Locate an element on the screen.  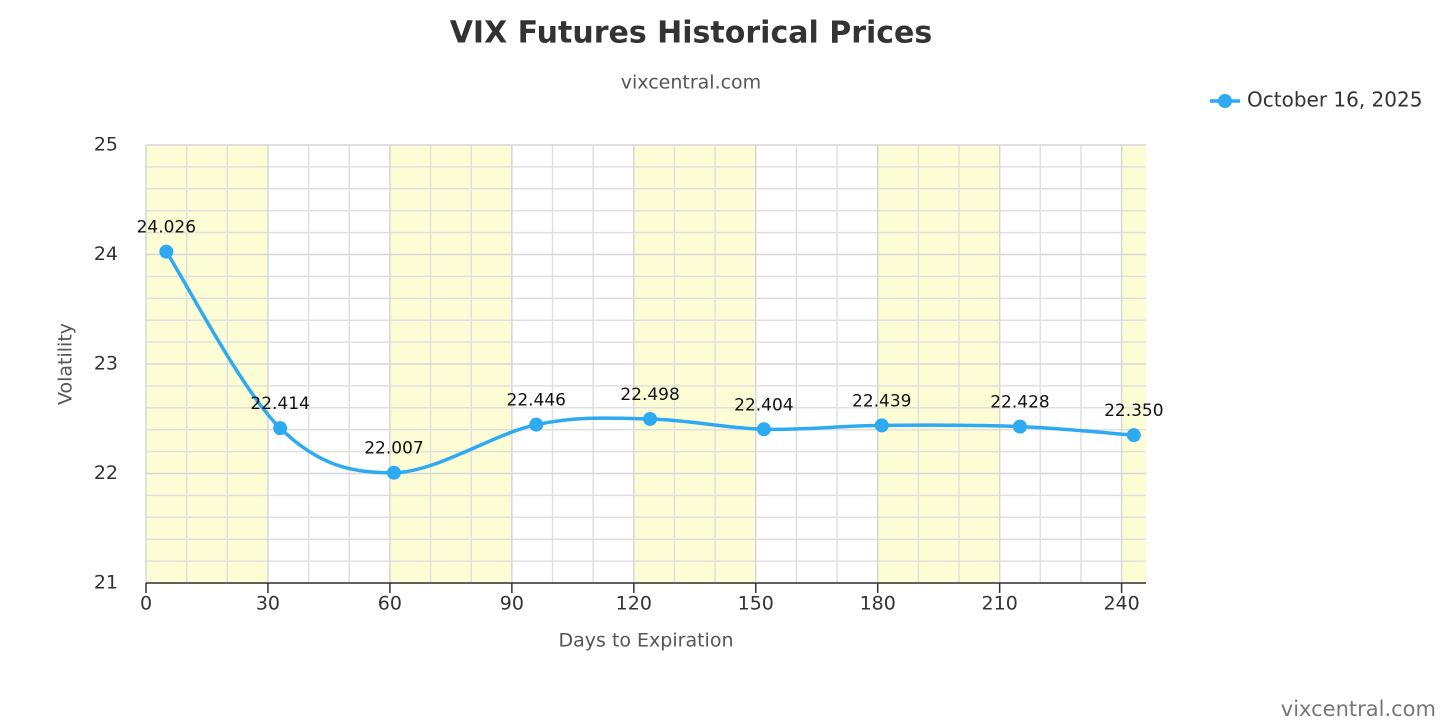
y-tick-label: 21 is located at coordinates (106, 583).